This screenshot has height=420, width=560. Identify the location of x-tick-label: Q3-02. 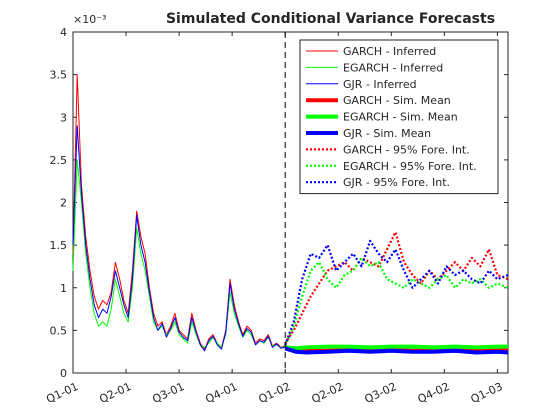
(381, 393).